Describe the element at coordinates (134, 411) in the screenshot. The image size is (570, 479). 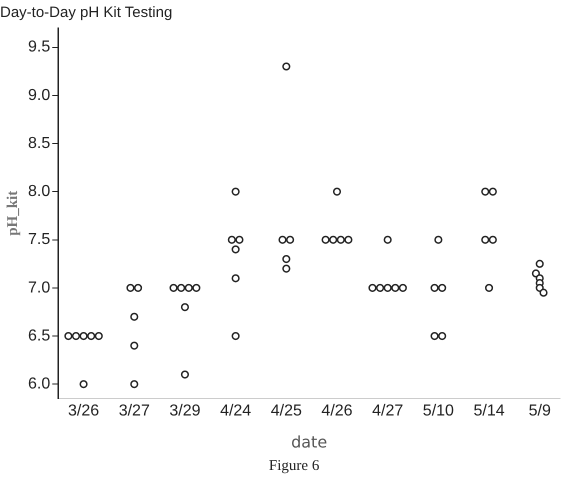
I see `x-tick-label: 3/27` at that location.